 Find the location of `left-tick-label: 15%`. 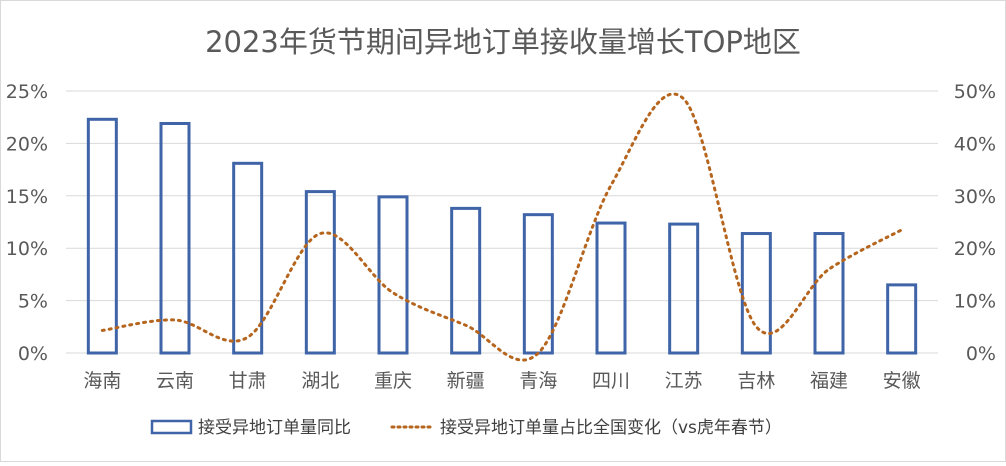

left-tick-label: 15% is located at coordinates (27, 197).